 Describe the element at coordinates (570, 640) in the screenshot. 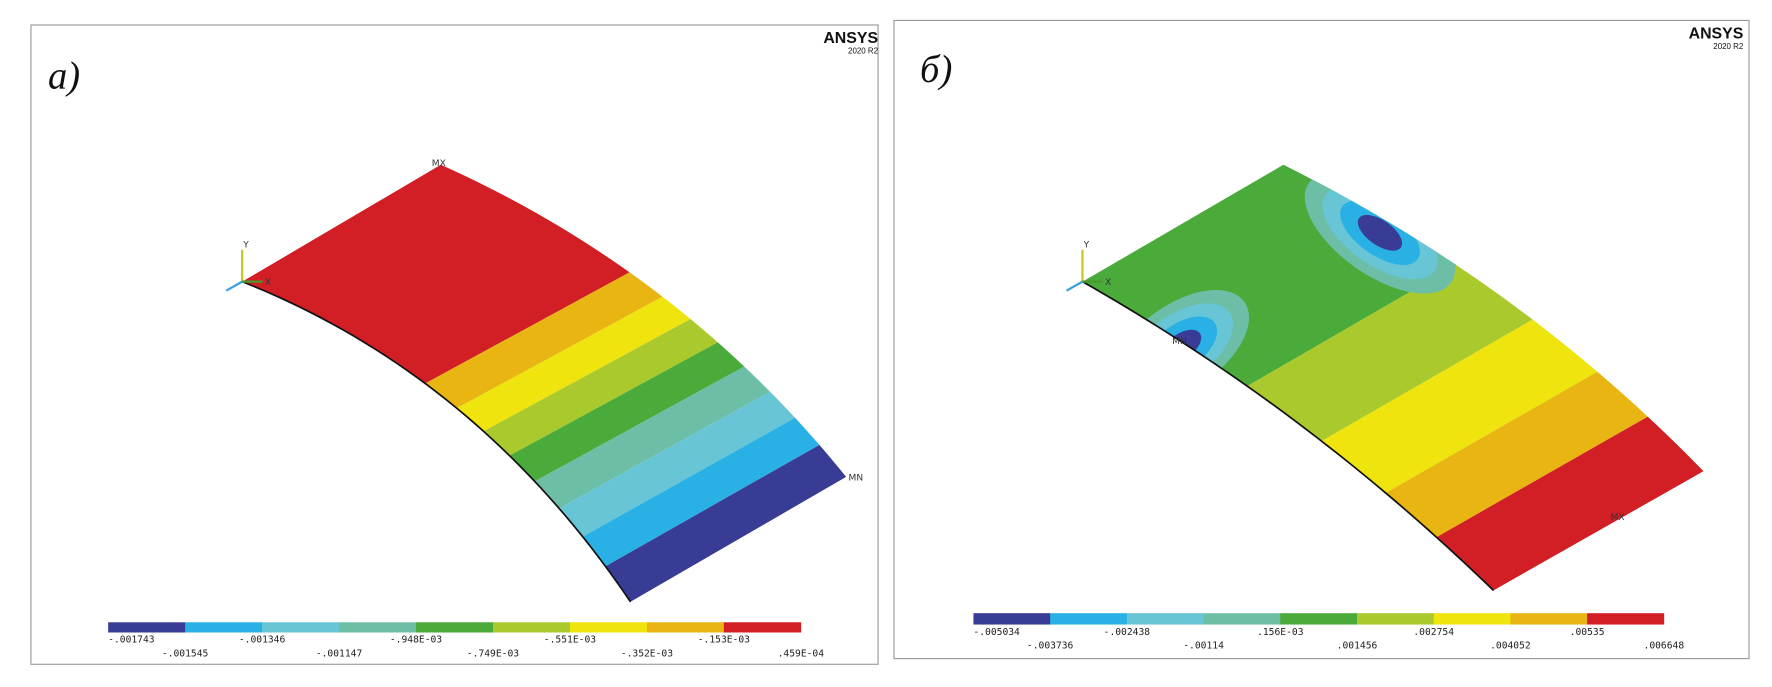

I see `legend-label: -.551E-03` at that location.